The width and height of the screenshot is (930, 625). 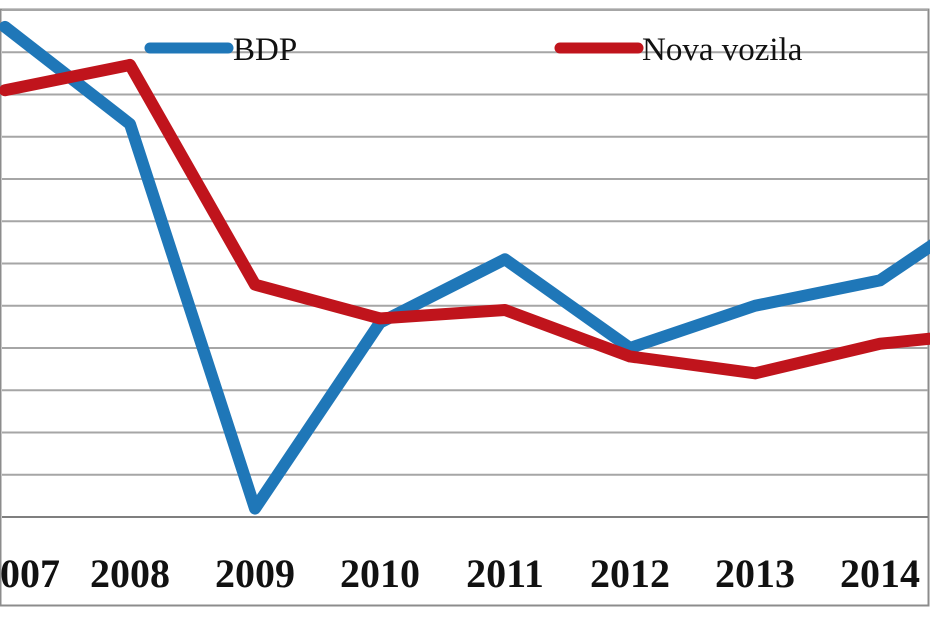 I want to click on legend-item-bdp: BDP, so click(x=220, y=50).